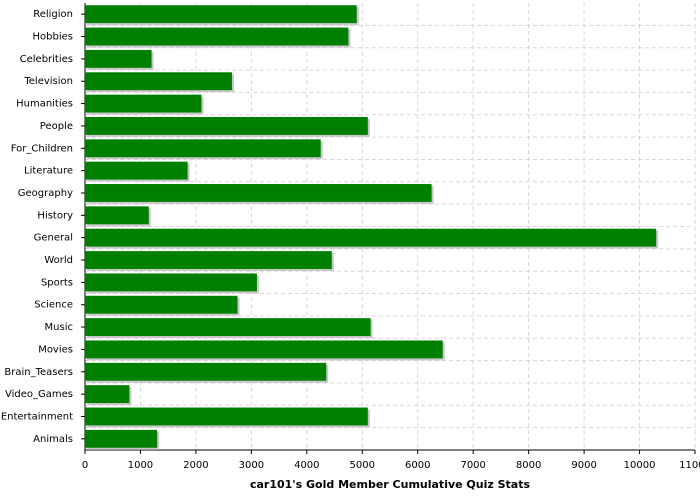 Image resolution: width=700 pixels, height=500 pixels. What do you see at coordinates (56, 126) in the screenshot?
I see `y-tick-label: People` at bounding box center [56, 126].